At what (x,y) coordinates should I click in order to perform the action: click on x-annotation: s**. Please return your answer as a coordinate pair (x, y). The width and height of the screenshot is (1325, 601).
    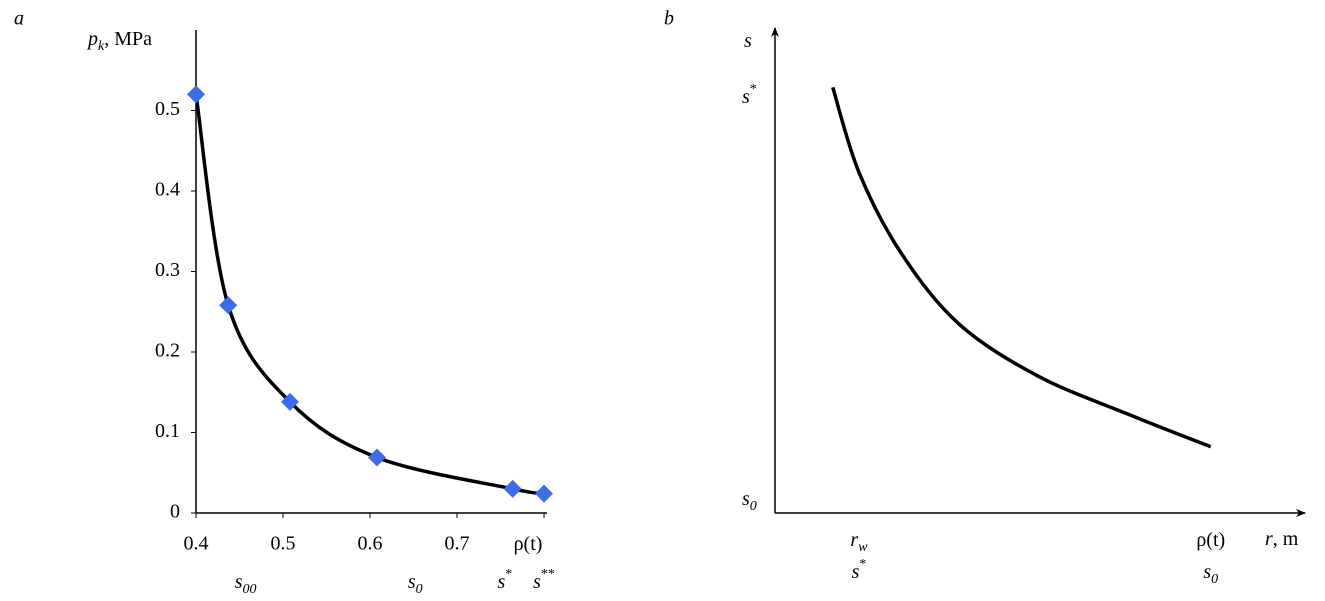
    Looking at the image, I should click on (544, 579).